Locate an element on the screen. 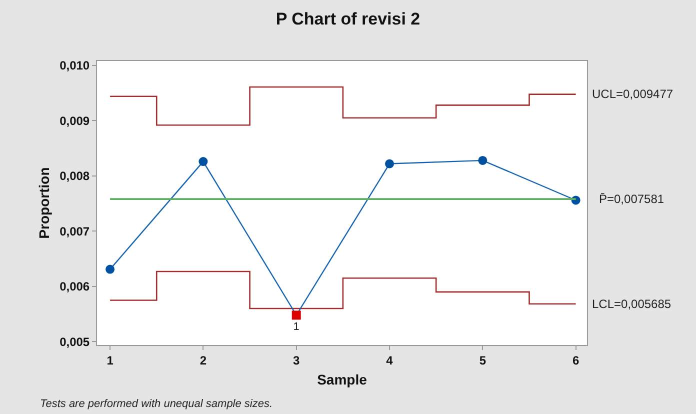 The height and width of the screenshot is (414, 696). series-label: UCL=0,009477 is located at coordinates (633, 94).